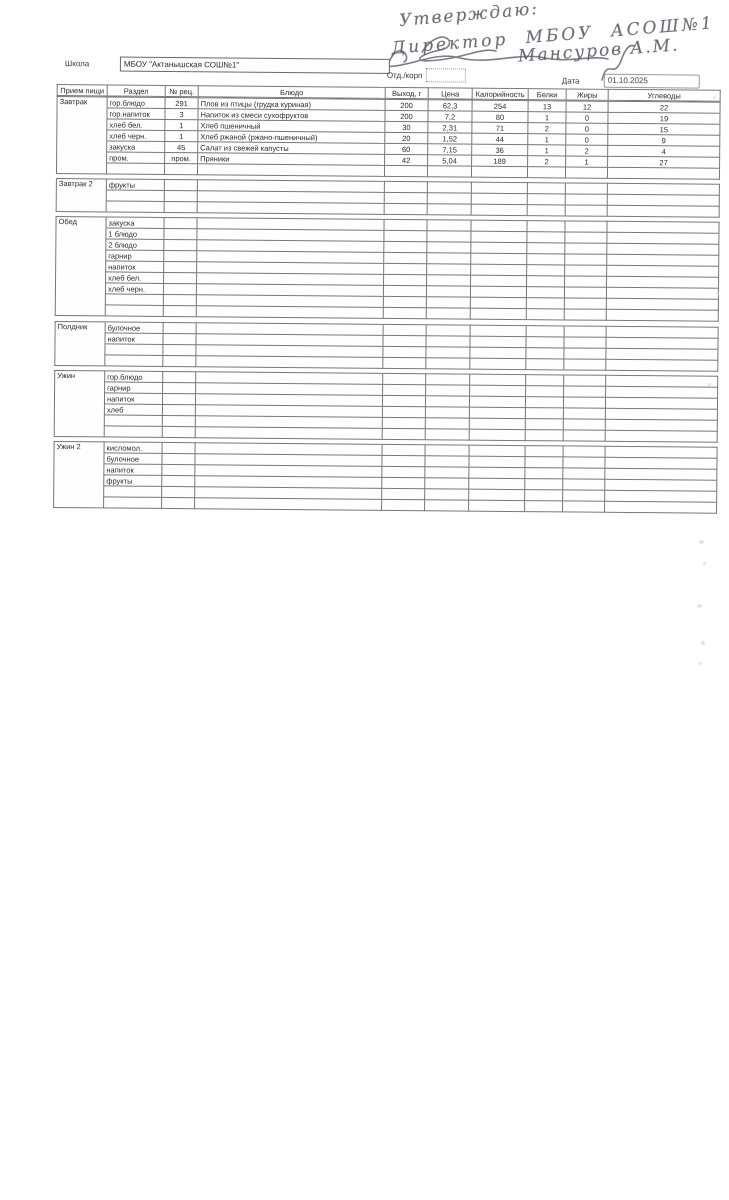 The image size is (729, 1200). Describe the element at coordinates (547, 106) in the screenshot. I see `cell: 13` at that location.